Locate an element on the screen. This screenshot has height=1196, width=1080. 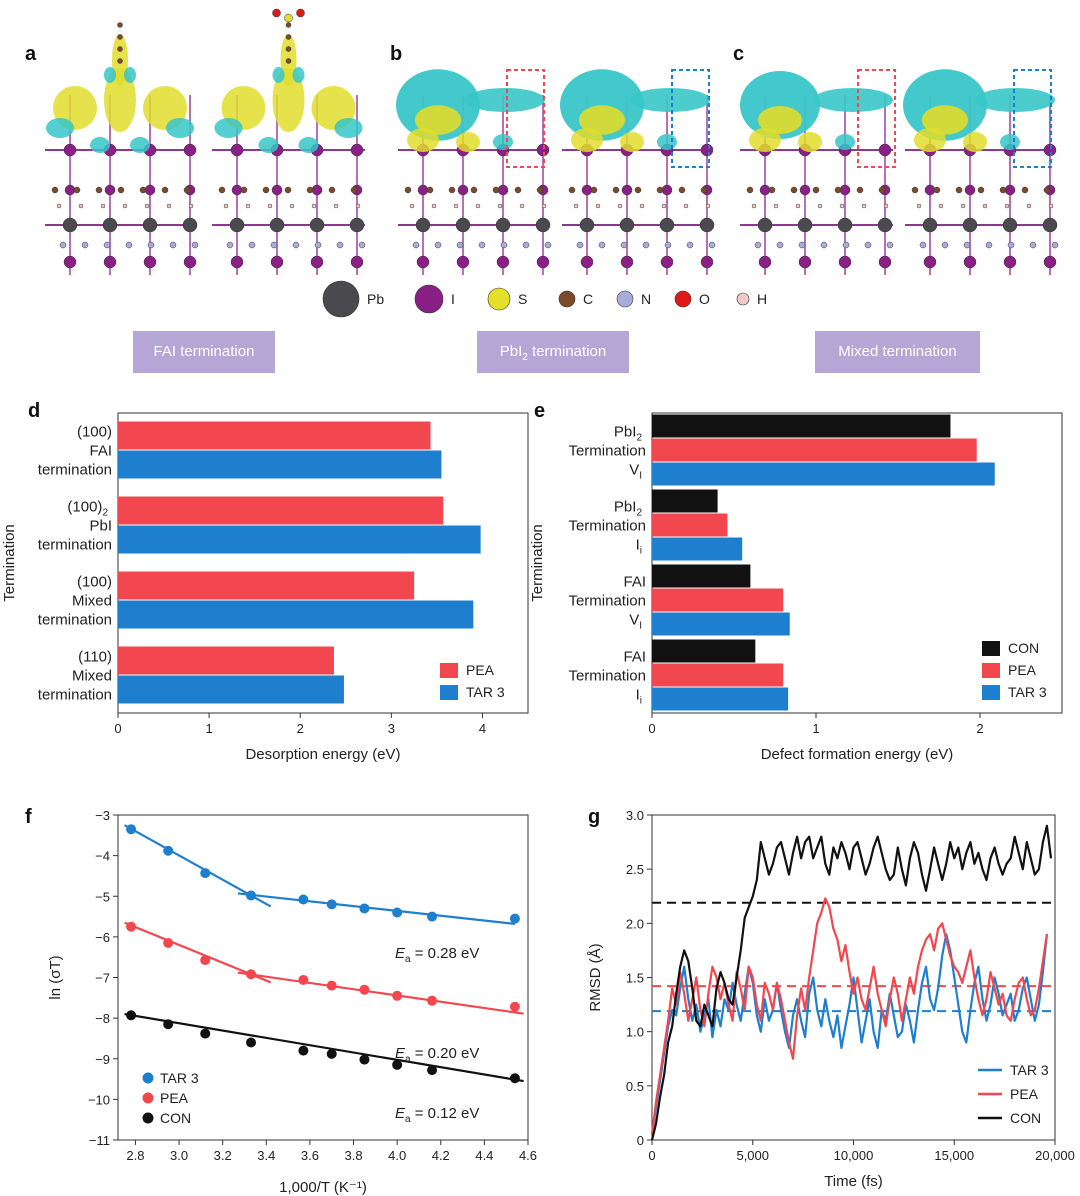
x-tick-label: 2 is located at coordinates (300, 728).